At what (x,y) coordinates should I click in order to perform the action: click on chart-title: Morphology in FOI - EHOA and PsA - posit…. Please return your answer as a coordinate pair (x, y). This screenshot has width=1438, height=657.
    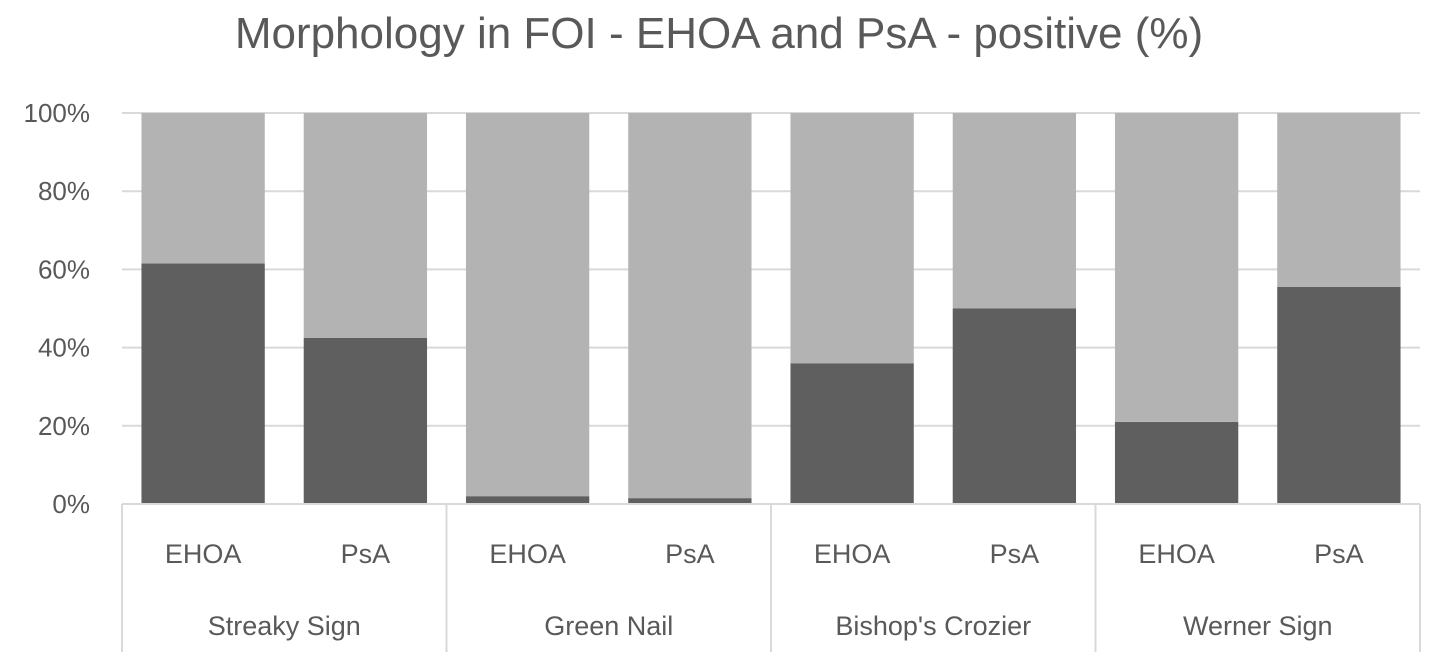
    Looking at the image, I should click on (719, 33).